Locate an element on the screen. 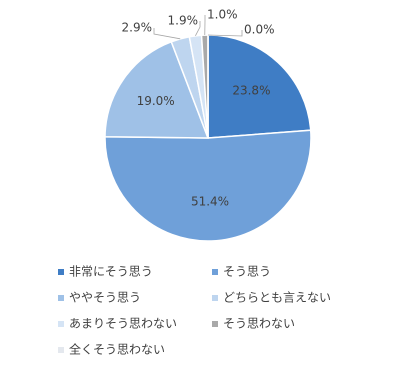  legend-label: そう思わない is located at coordinates (259, 324).